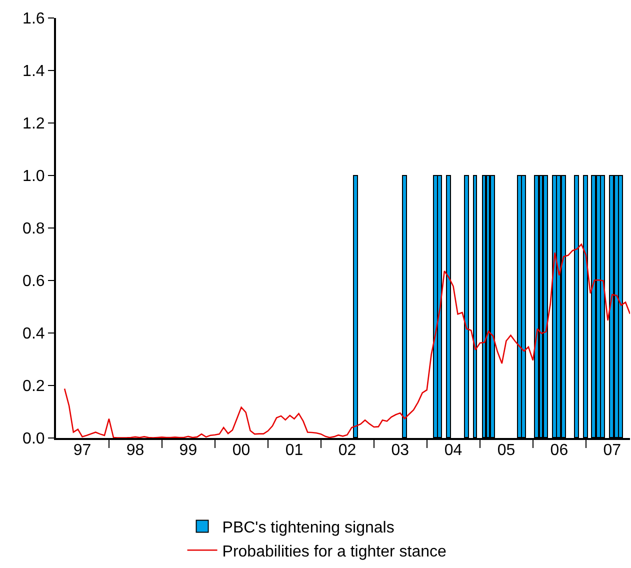  Describe the element at coordinates (82, 450) in the screenshot. I see `x-tick-label: 97` at that location.